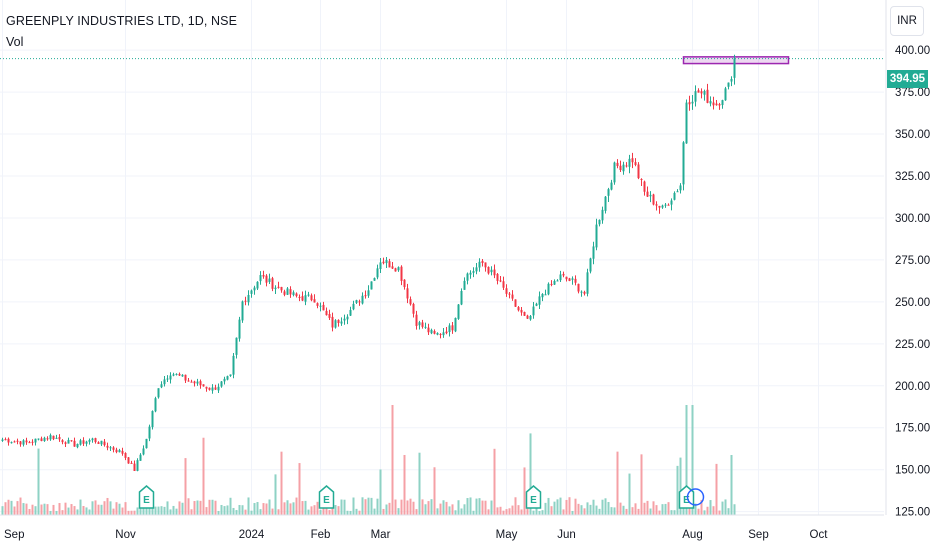 The width and height of the screenshot is (932, 550). What do you see at coordinates (912, 177) in the screenshot?
I see `y-tick-label: 325.00` at bounding box center [912, 177].